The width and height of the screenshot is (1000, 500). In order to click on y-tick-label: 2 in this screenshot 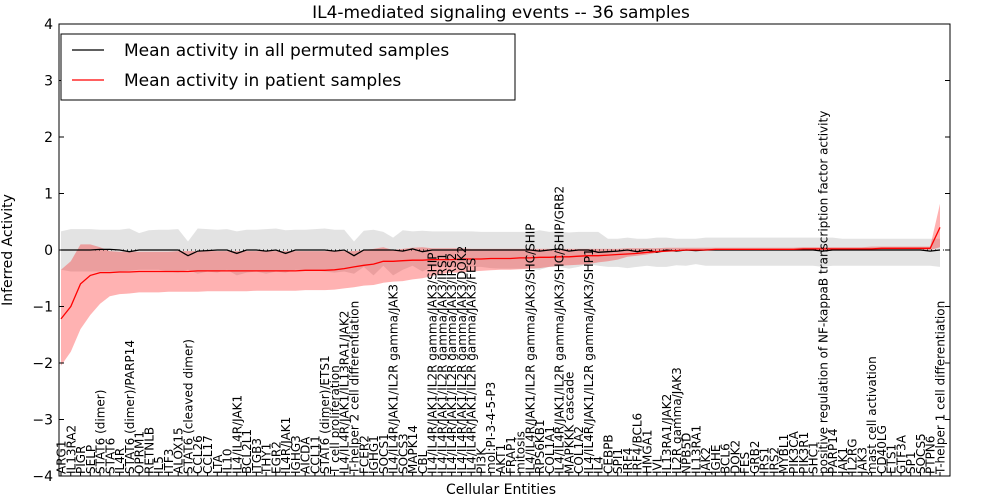, I will do `click(48, 138)`.